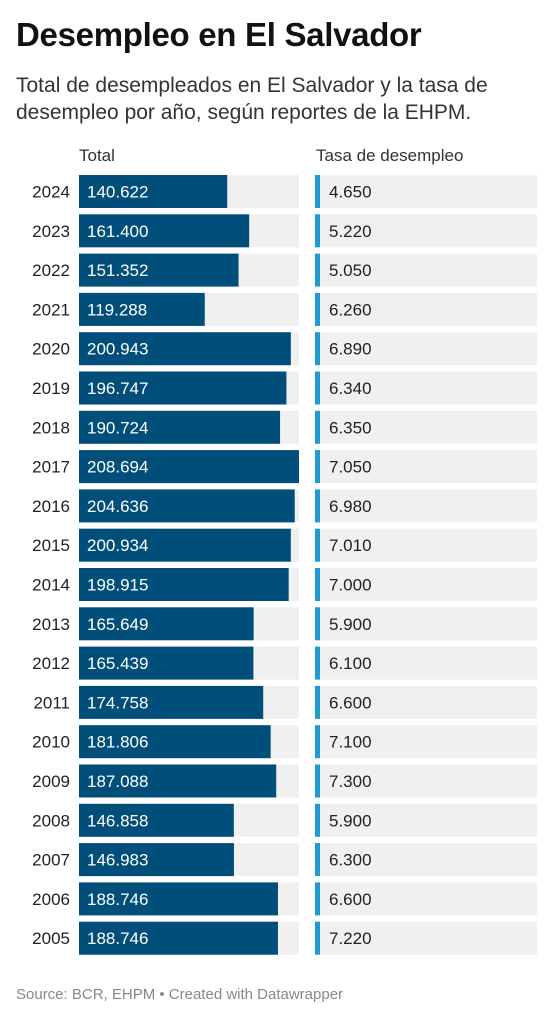 The height and width of the screenshot is (1024, 555). Describe the element at coordinates (350, 545) in the screenshot. I see `rate-value-label: 7.010` at that location.